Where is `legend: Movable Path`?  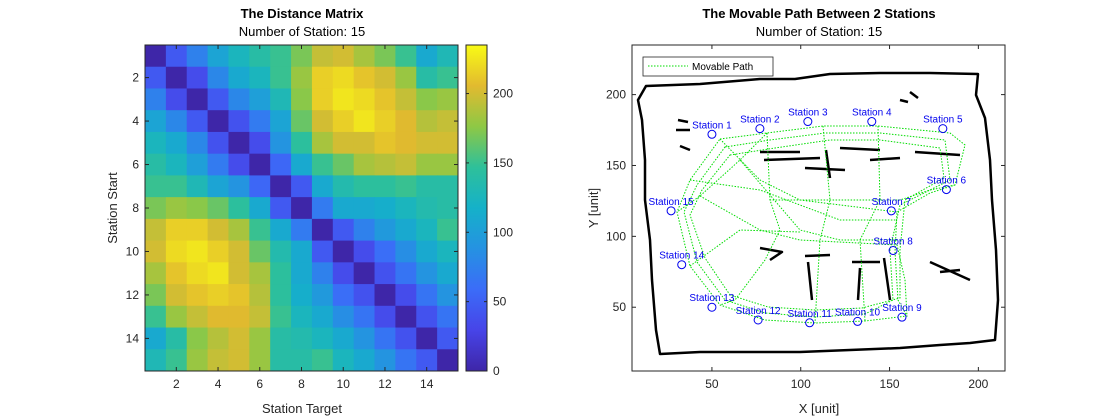
legend: Movable Path is located at coordinates (708, 66).